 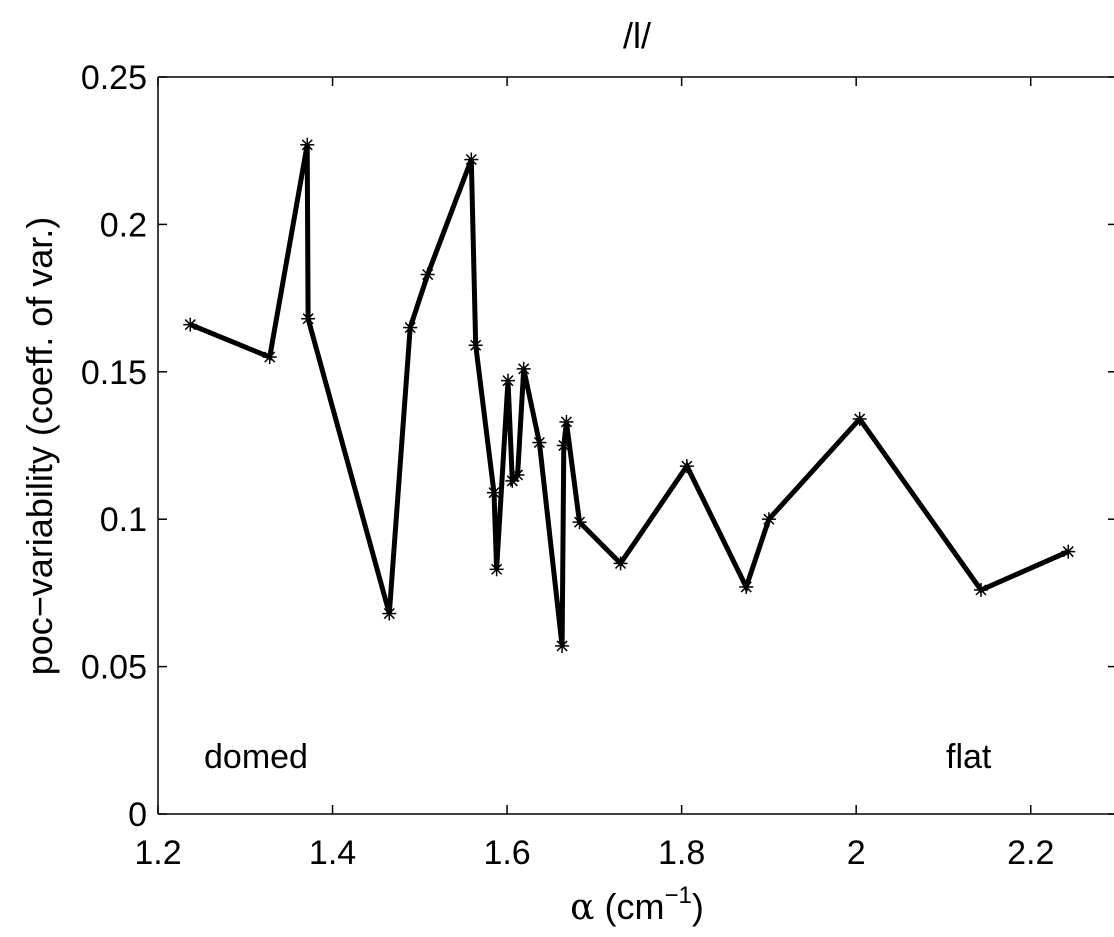 I want to click on y-tick-label: 0.25, so click(x=114, y=78).